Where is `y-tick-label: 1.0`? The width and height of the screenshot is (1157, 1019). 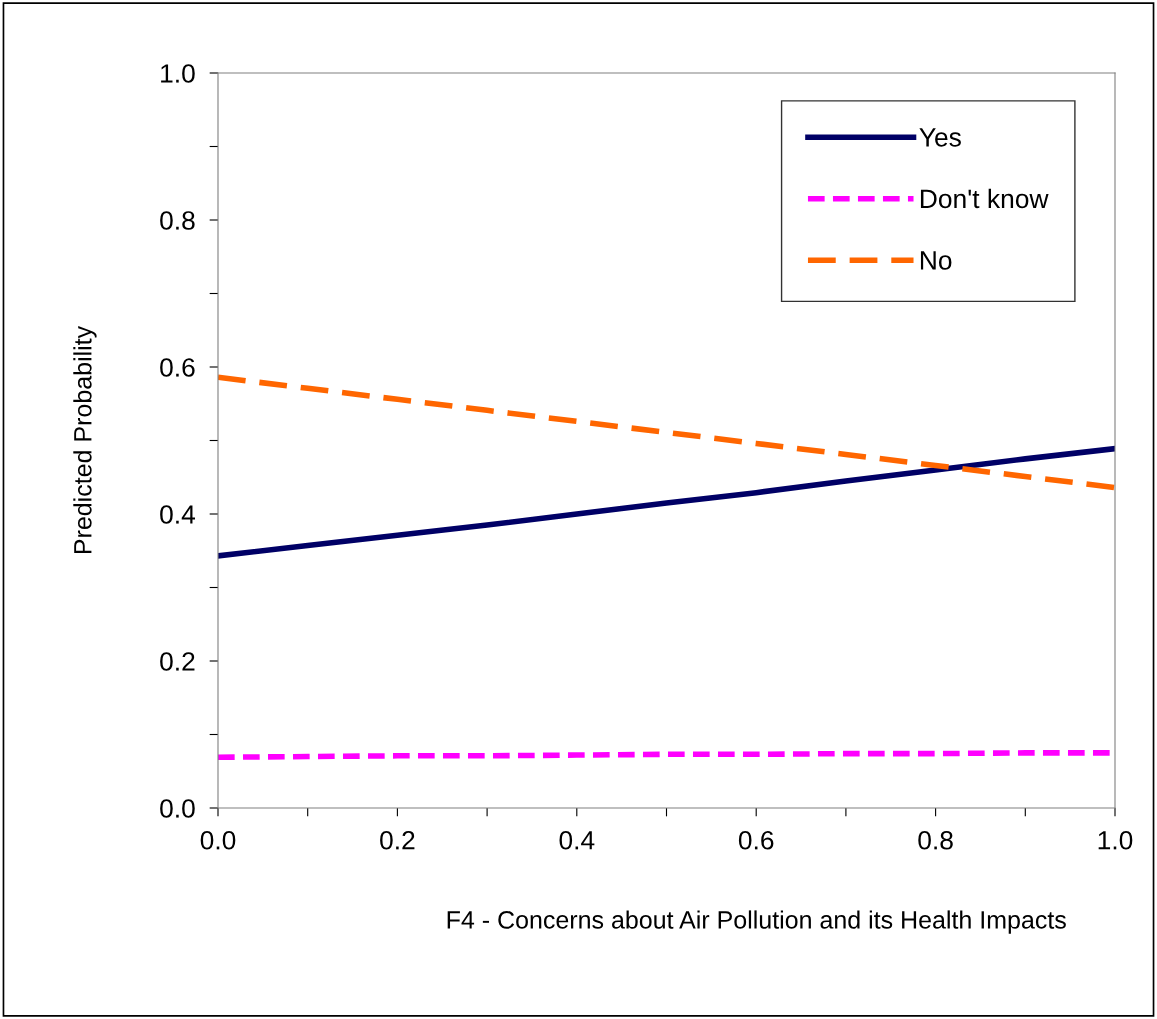 y-tick-label: 1.0 is located at coordinates (178, 73).